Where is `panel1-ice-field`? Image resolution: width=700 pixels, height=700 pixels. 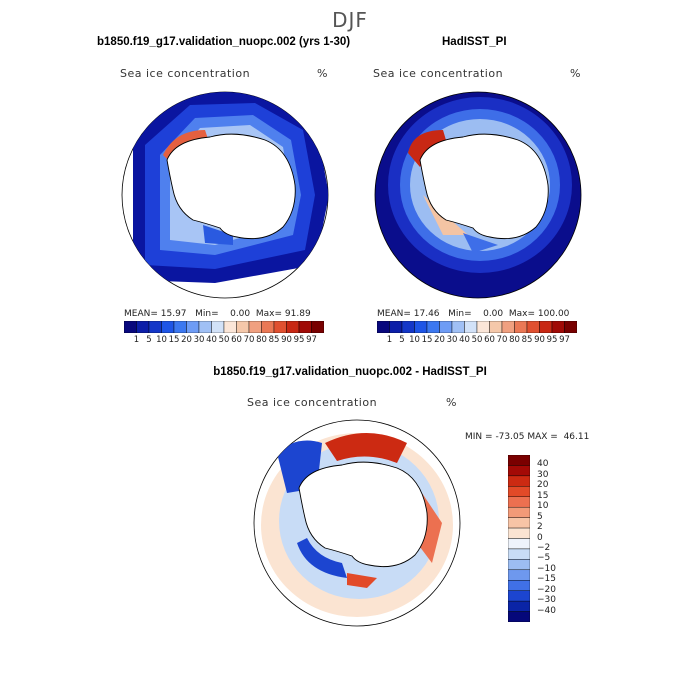 panel1-ice-field is located at coordinates (230, 187).